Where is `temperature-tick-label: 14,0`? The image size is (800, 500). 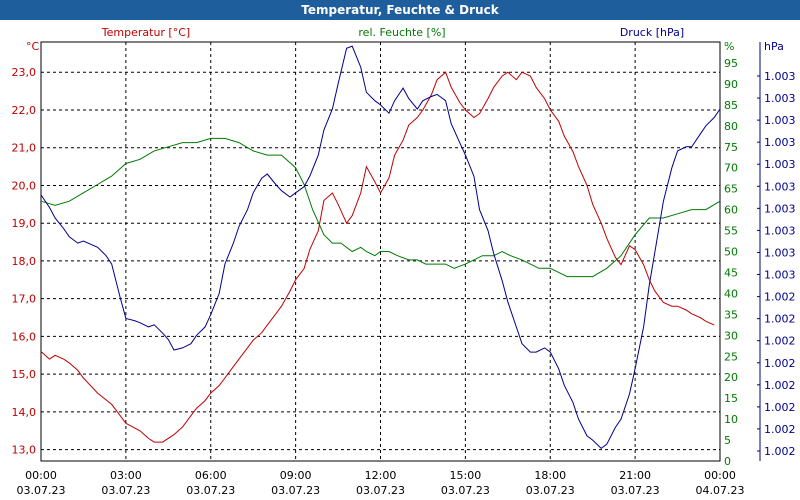 temperature-tick-label: 14,0 is located at coordinates (24, 412).